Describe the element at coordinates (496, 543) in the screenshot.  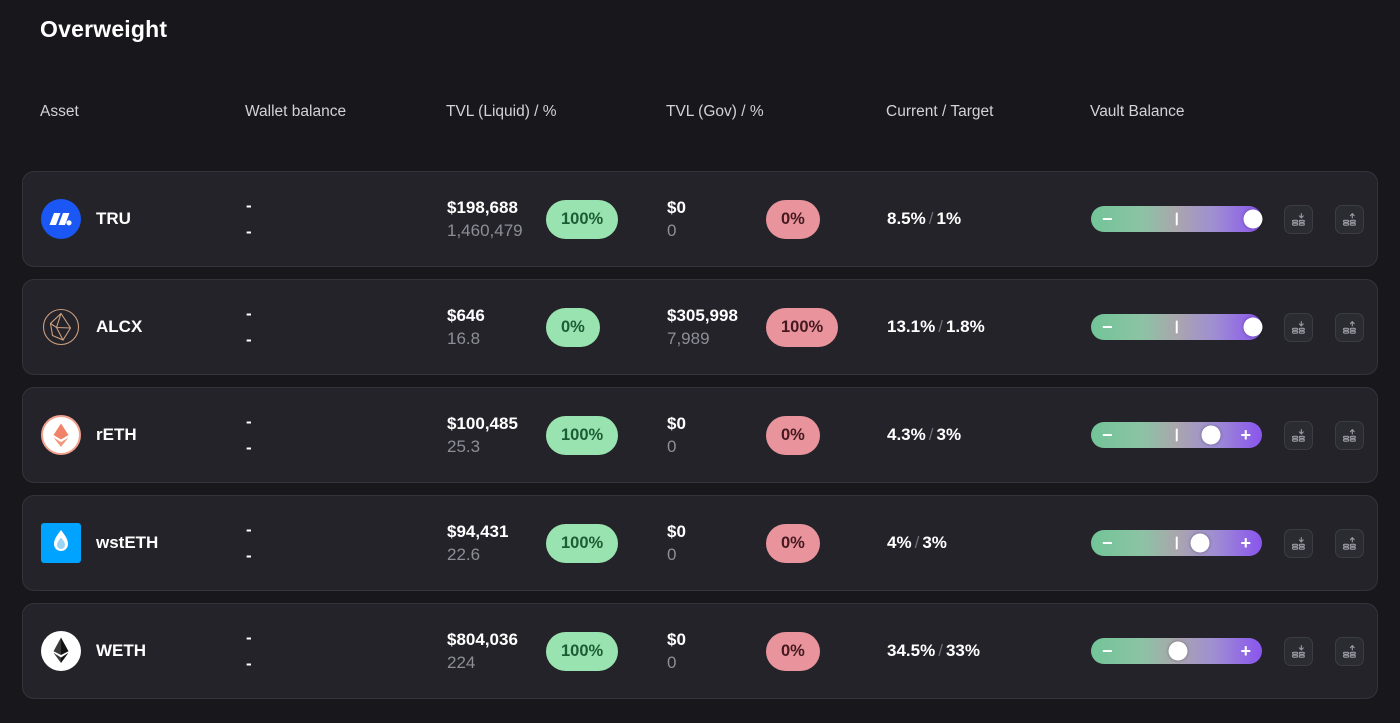
I see `tvl-liquid-values: $94,431 22.6` at that location.